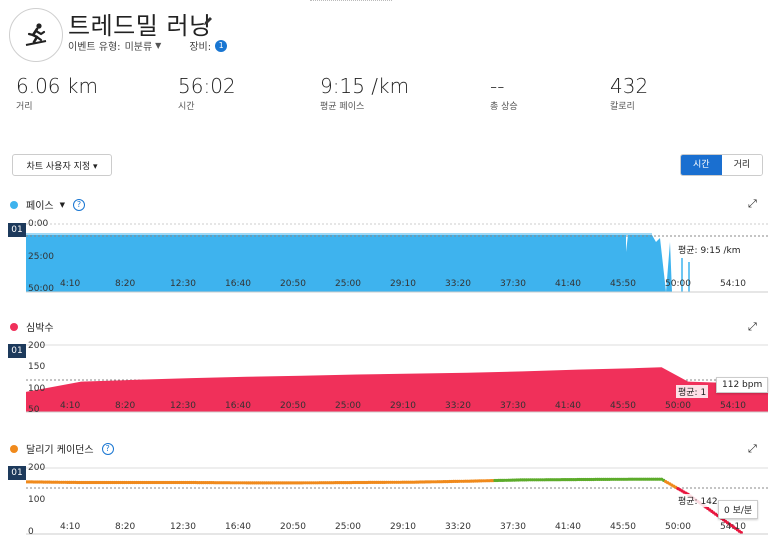 The image size is (778, 552). Describe the element at coordinates (186, 107) in the screenshot. I see `stat-label: 시간` at that location.